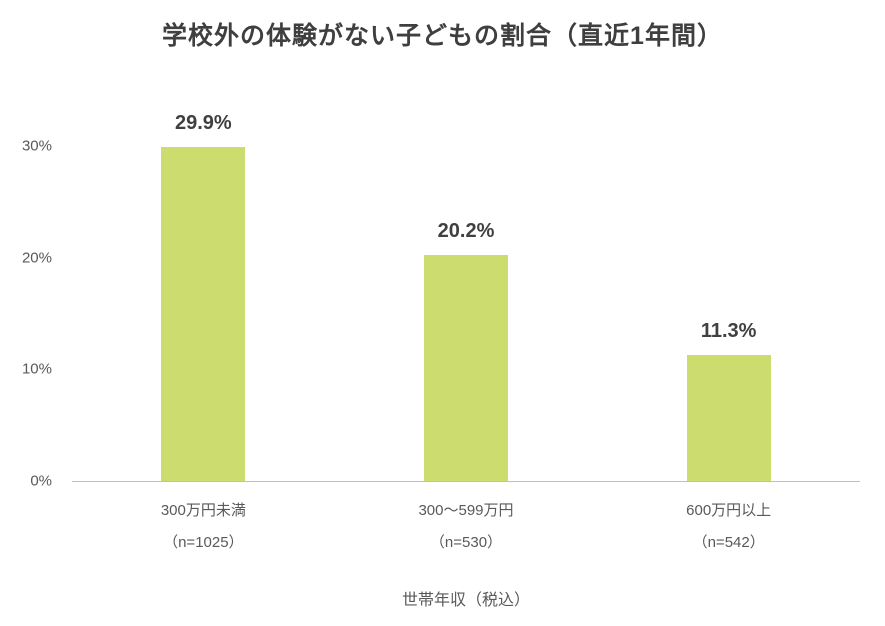  What do you see at coordinates (465, 600) in the screenshot?
I see `x-axis-label: 世帯年収（税込）` at bounding box center [465, 600].